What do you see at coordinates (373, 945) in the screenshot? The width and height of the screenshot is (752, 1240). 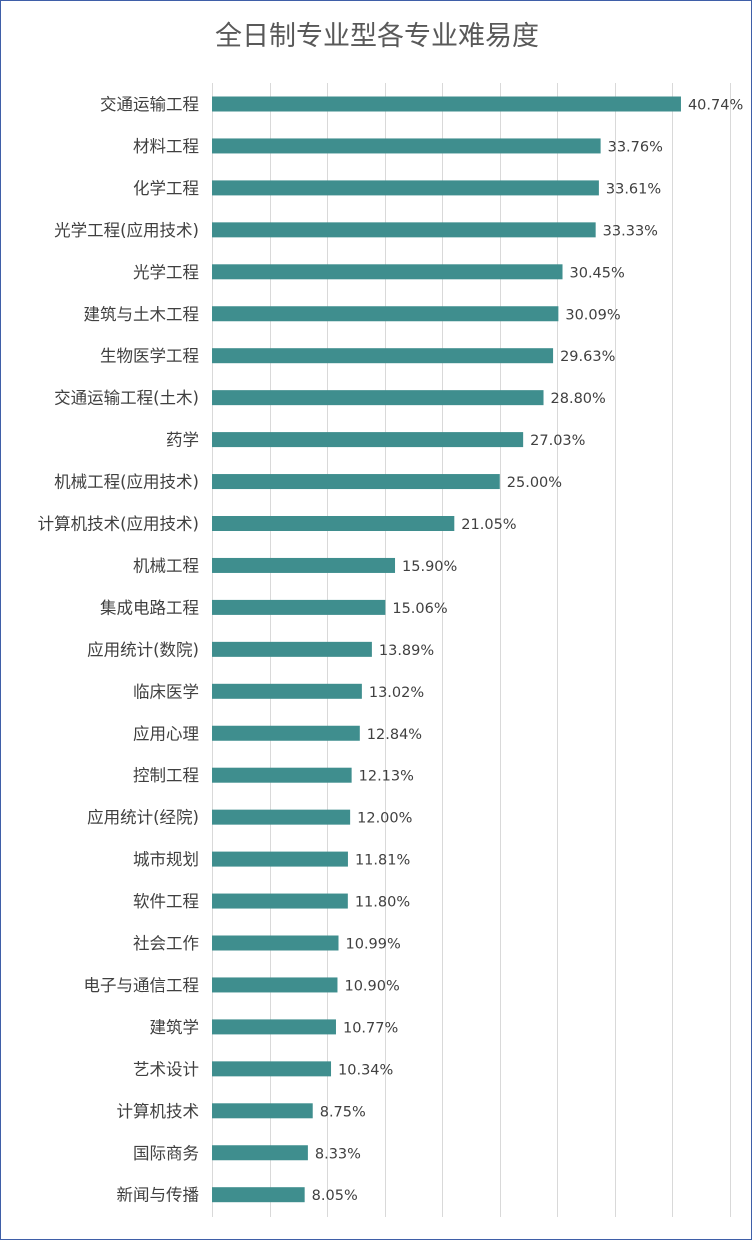 I see `data-label: 10.99%` at bounding box center [373, 945].